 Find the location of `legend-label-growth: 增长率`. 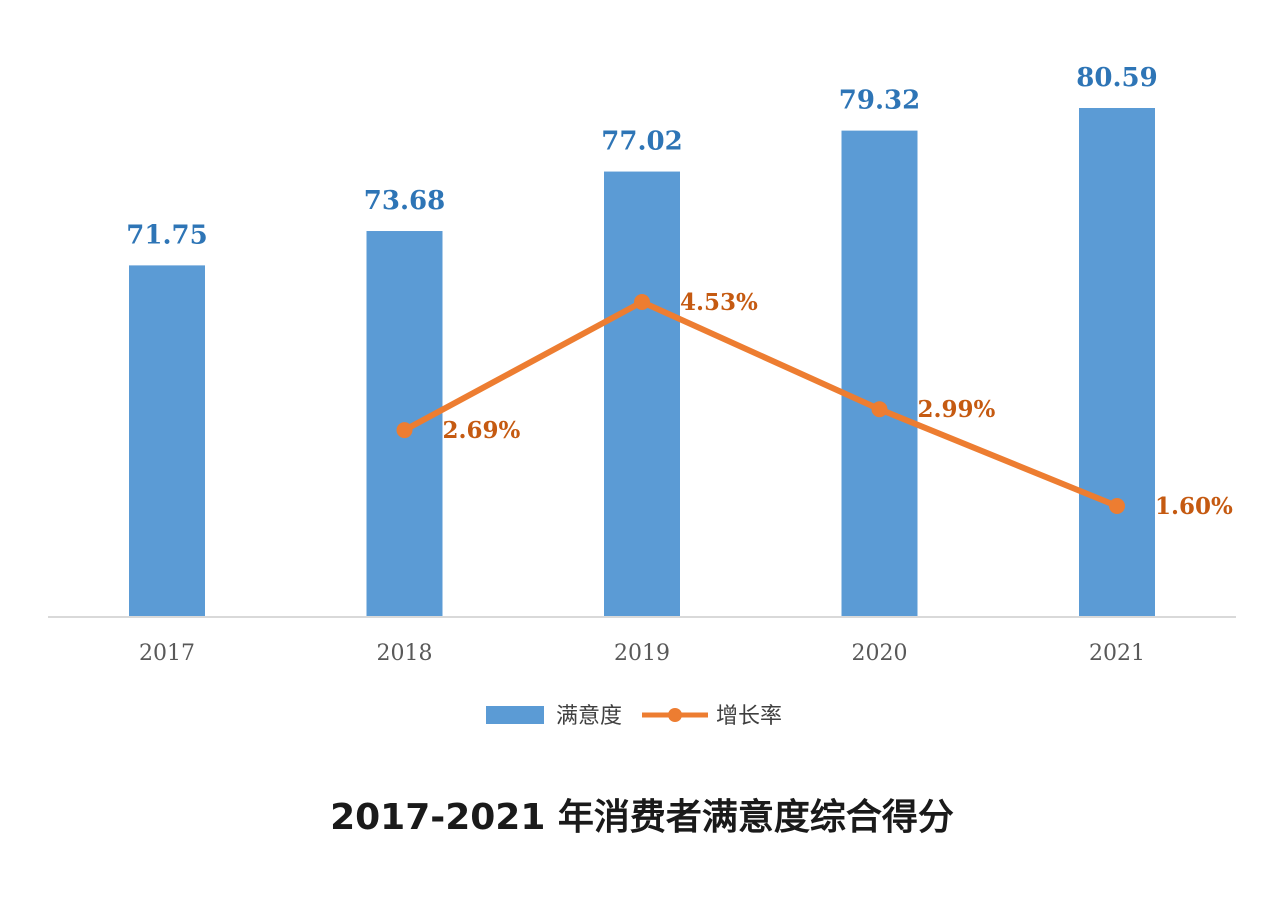

legend-label-growth: 增长率 is located at coordinates (749, 716).